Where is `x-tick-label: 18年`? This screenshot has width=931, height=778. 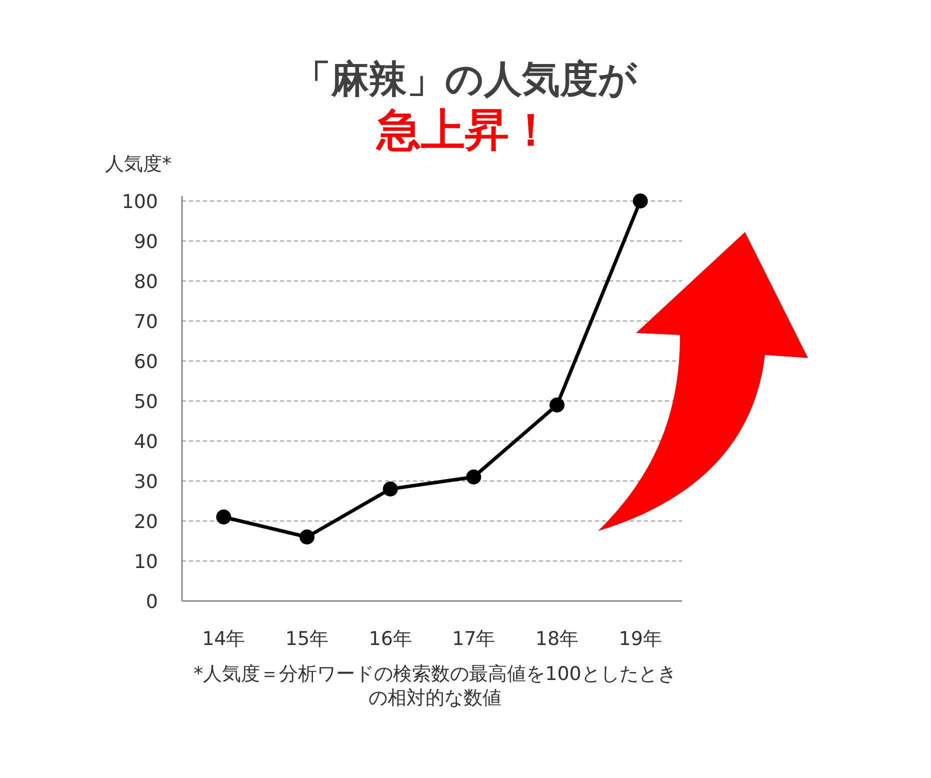
x-tick-label: 18年 is located at coordinates (557, 639).